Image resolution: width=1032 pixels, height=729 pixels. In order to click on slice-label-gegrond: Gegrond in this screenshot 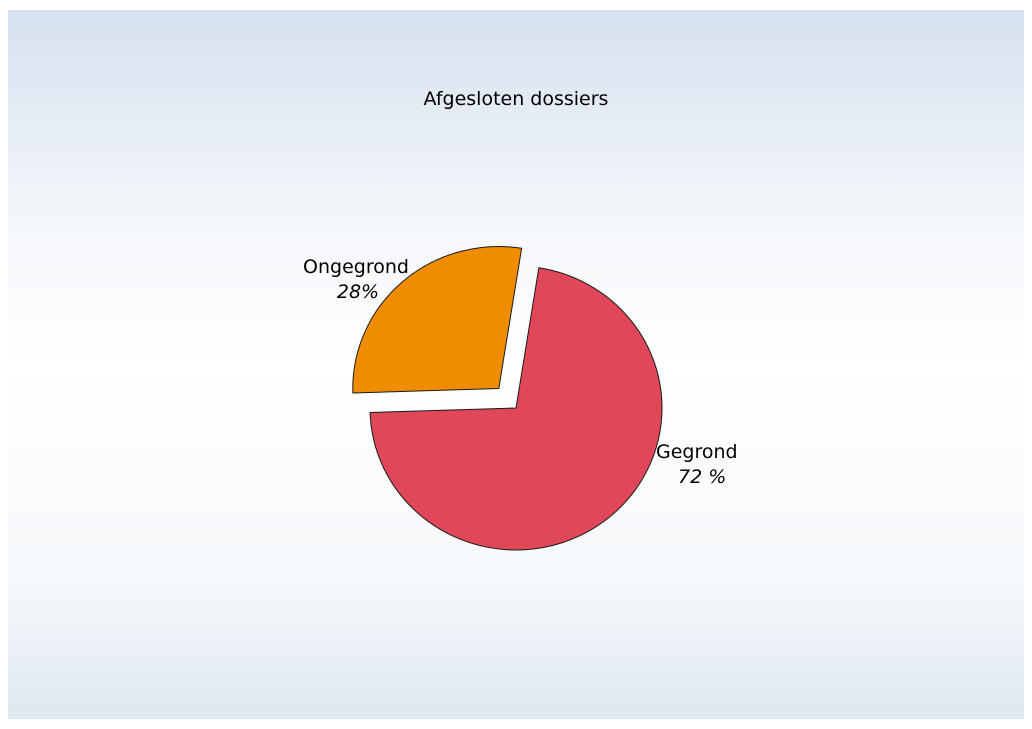, I will do `click(697, 452)`.